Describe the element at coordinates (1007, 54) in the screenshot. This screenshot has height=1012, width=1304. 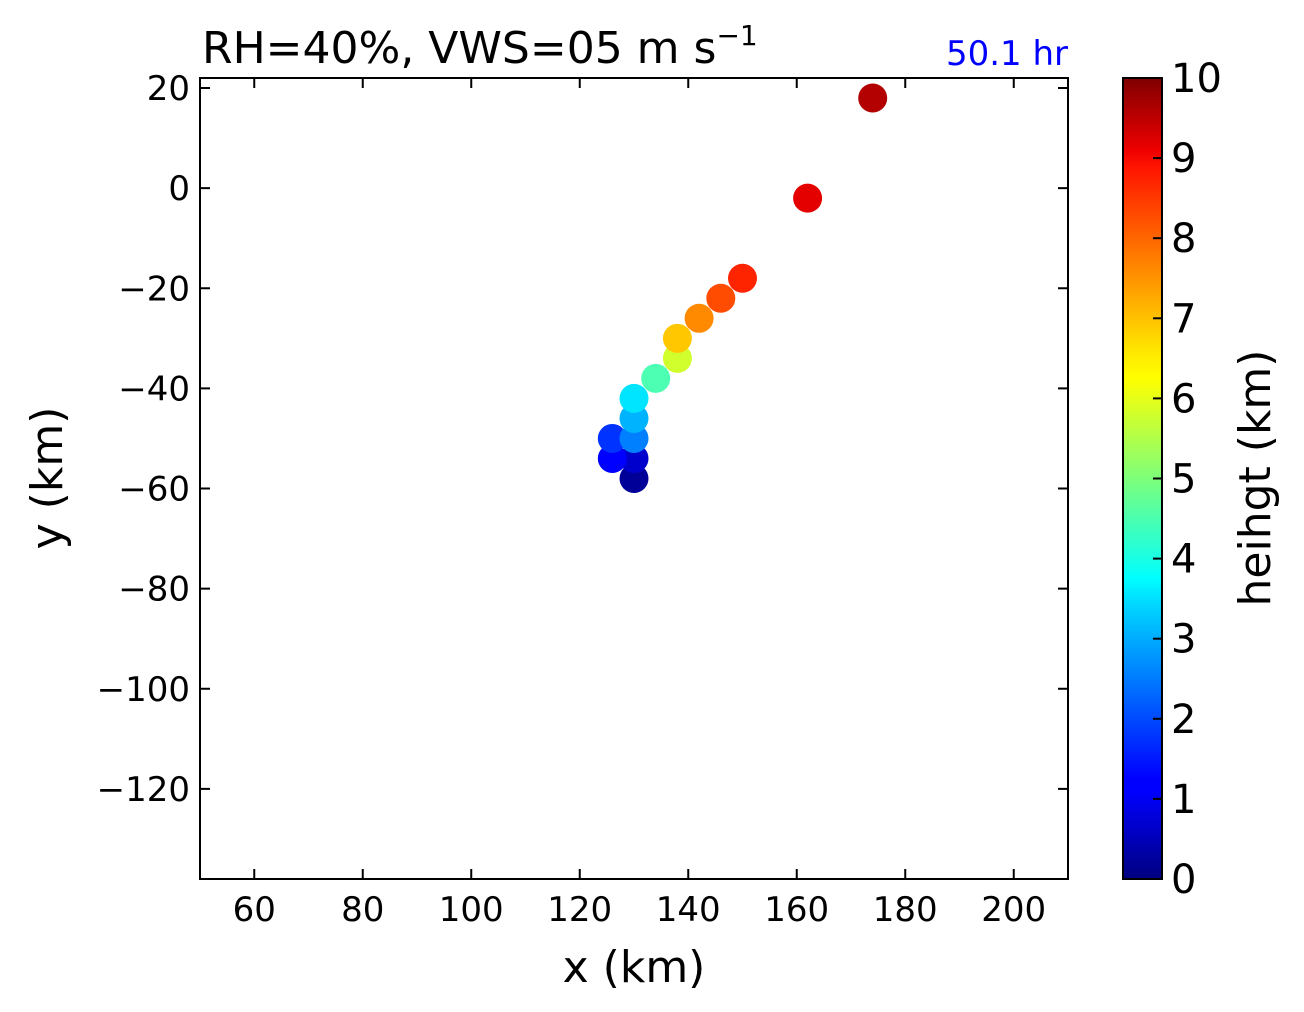
I see `time-label: 50.1 hr` at that location.